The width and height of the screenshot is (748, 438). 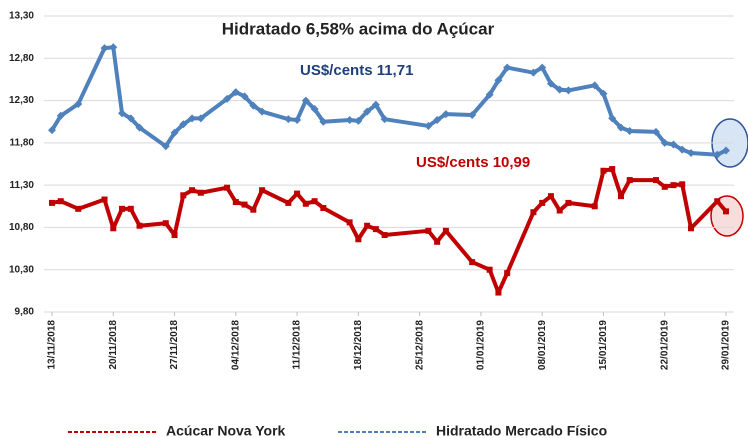 I want to click on legend-label: Hidratado Mercado Físico, so click(x=521, y=430).